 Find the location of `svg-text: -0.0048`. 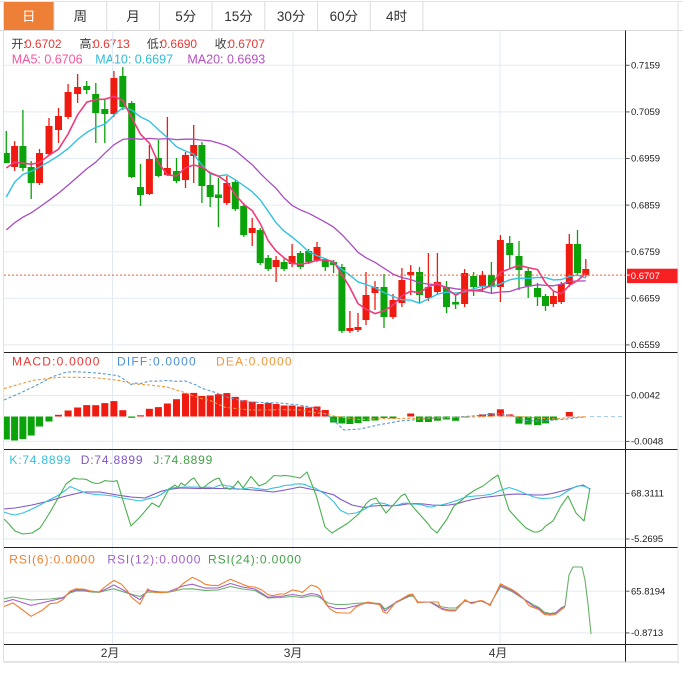

svg-text: -0.0048 is located at coordinates (647, 442).